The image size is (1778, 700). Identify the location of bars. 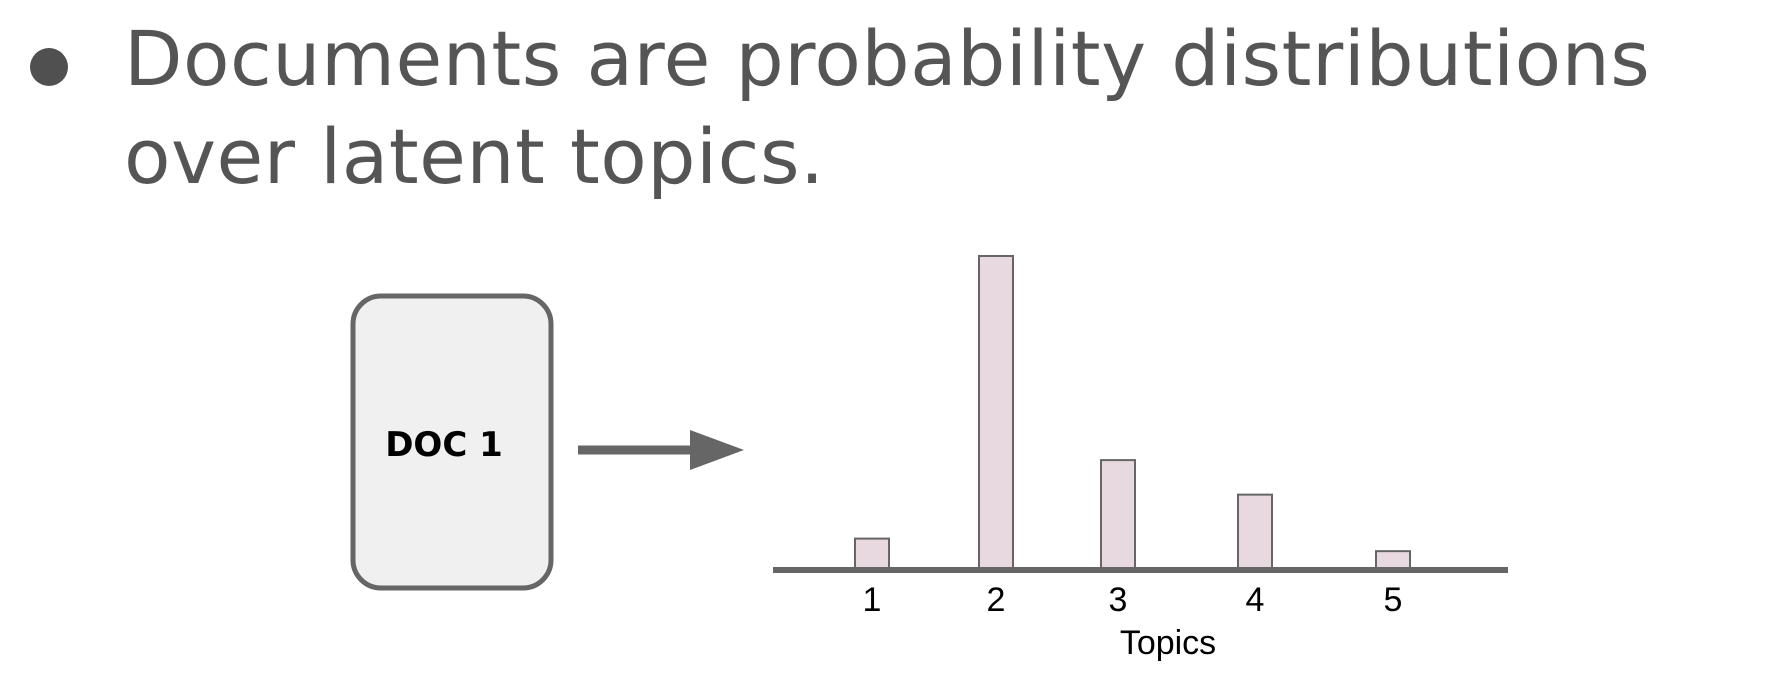
(1132, 413).